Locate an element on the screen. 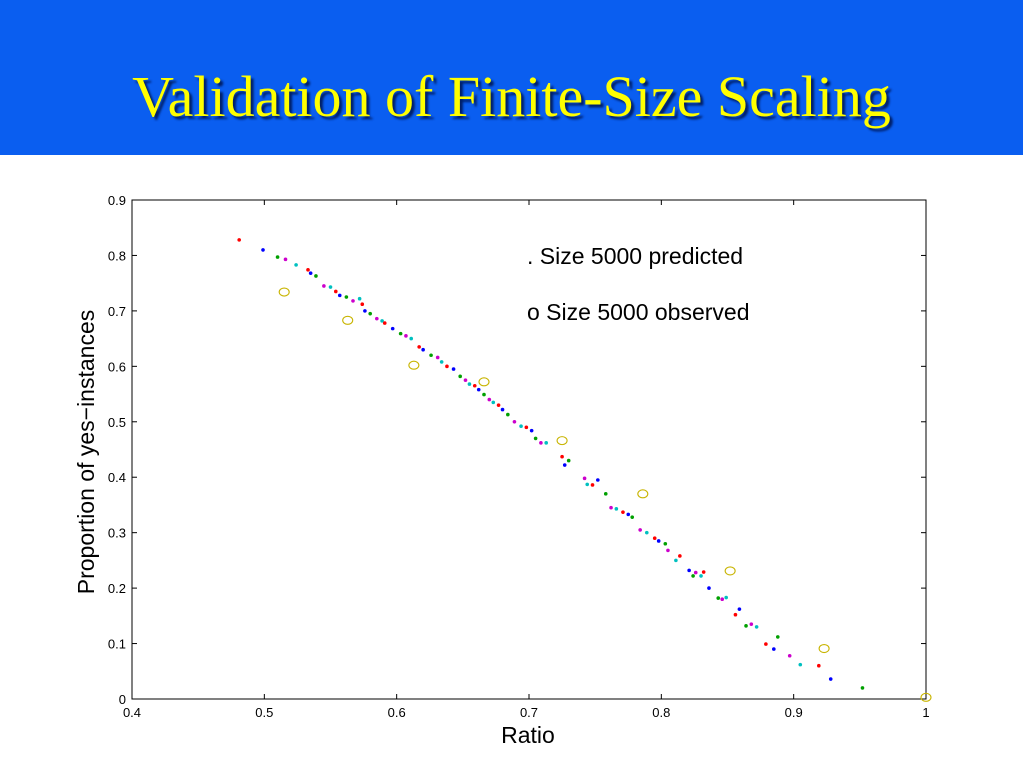 The image size is (1023, 767). x-tick-label: 0.7 is located at coordinates (529, 712).